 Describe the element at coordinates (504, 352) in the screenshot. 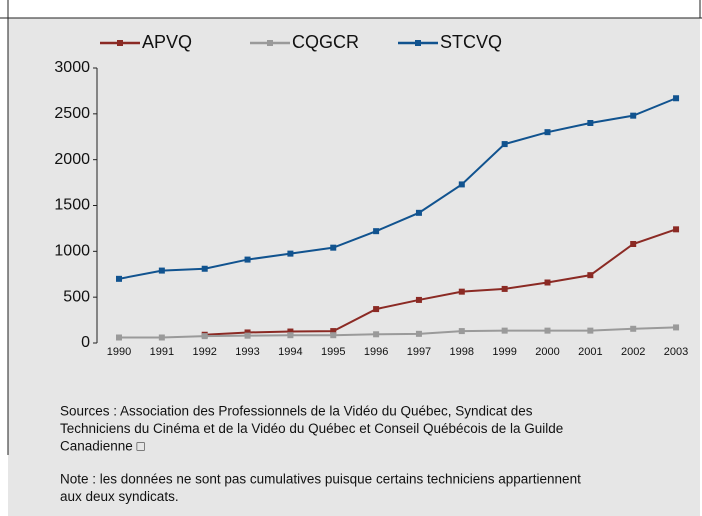

I see `x-tick-label: 1999` at that location.